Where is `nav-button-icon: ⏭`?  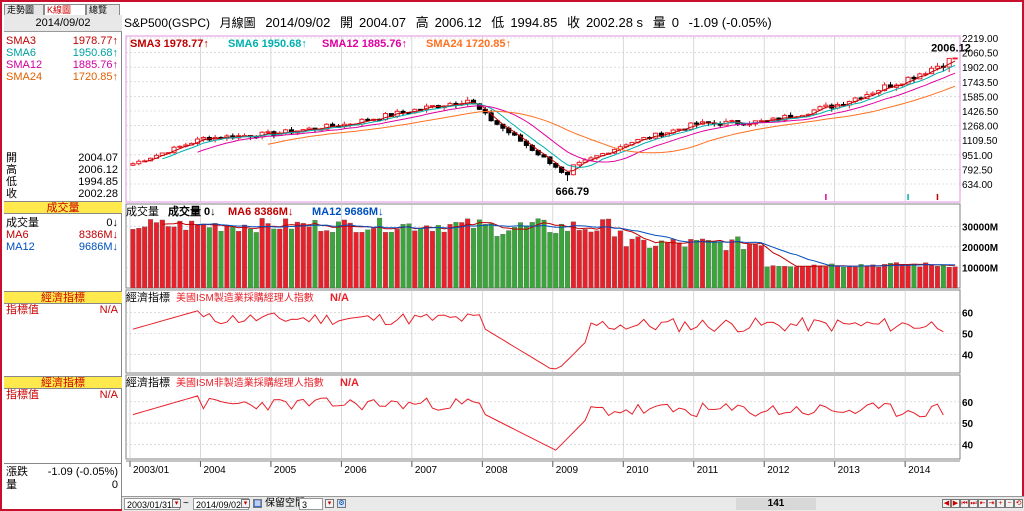 nav-button-icon: ⏭ is located at coordinates (973, 503).